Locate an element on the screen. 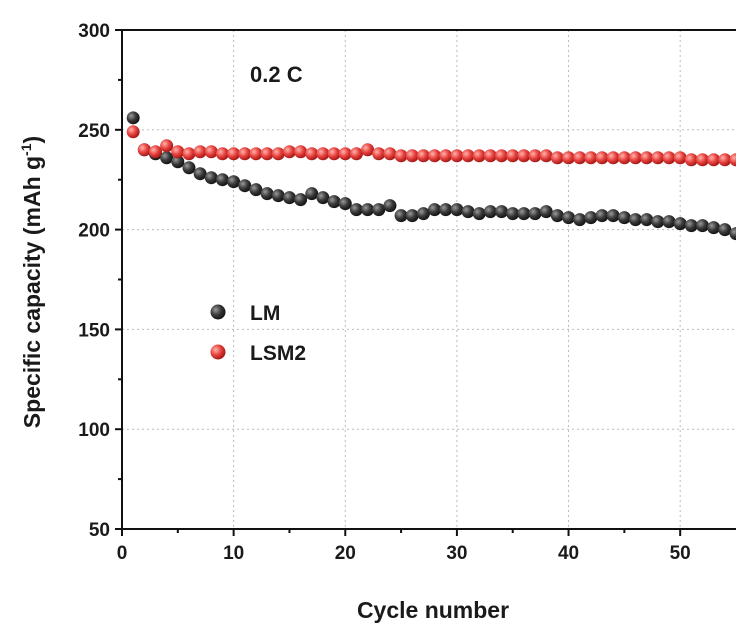 The image size is (736, 629). y-axis-title-main: Specific capacity (mAh g is located at coordinates (32, 292).